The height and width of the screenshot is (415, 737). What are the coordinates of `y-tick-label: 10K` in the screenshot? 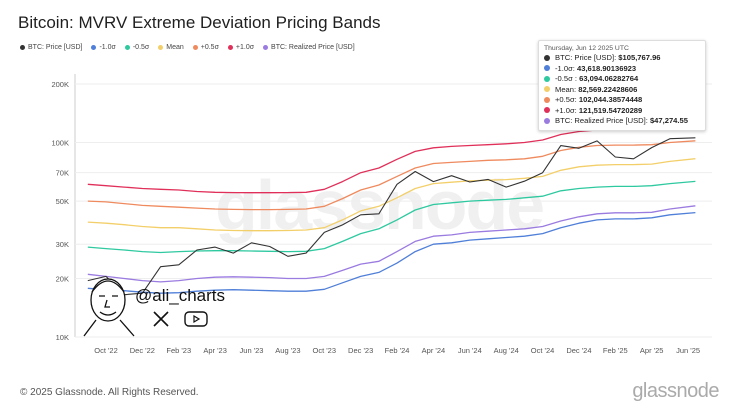 It's located at (62, 337).